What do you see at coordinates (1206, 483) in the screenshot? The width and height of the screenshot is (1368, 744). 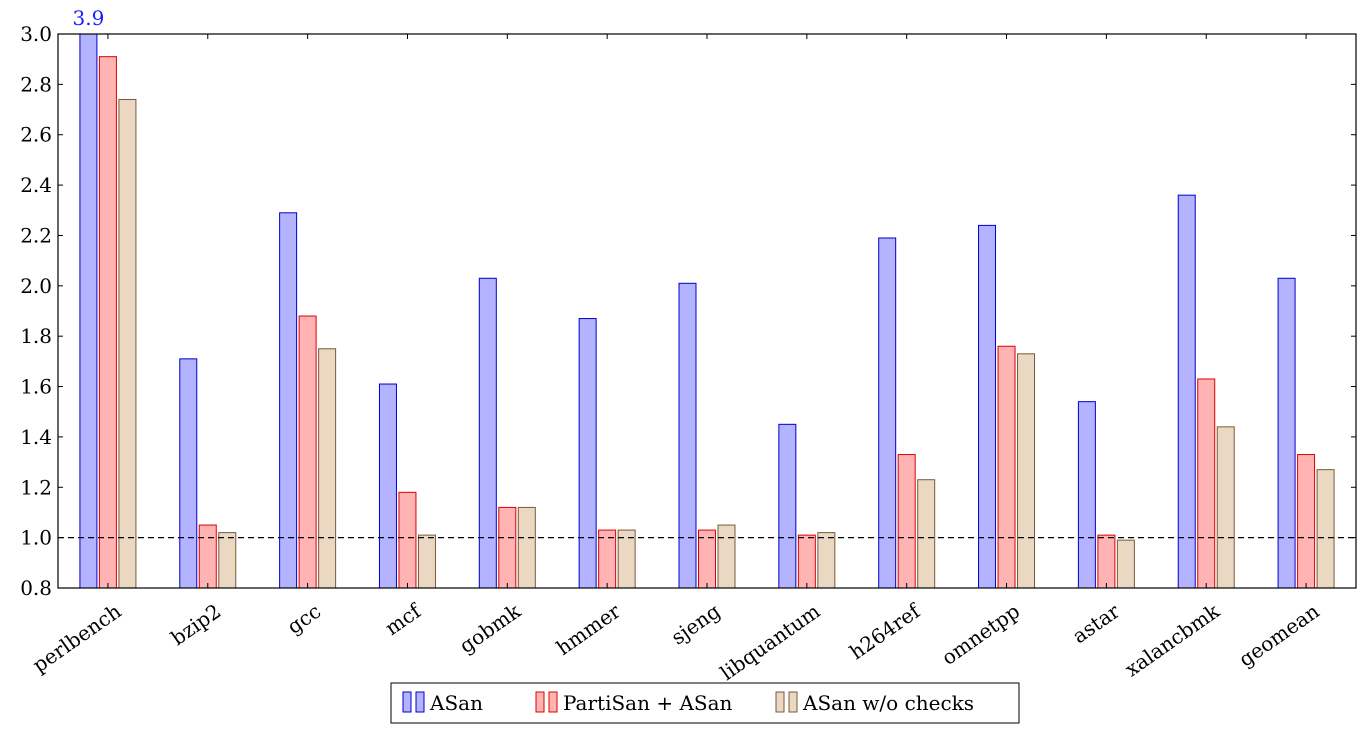 I see `bar-partisan-asan-xalancbmk` at bounding box center [1206, 483].